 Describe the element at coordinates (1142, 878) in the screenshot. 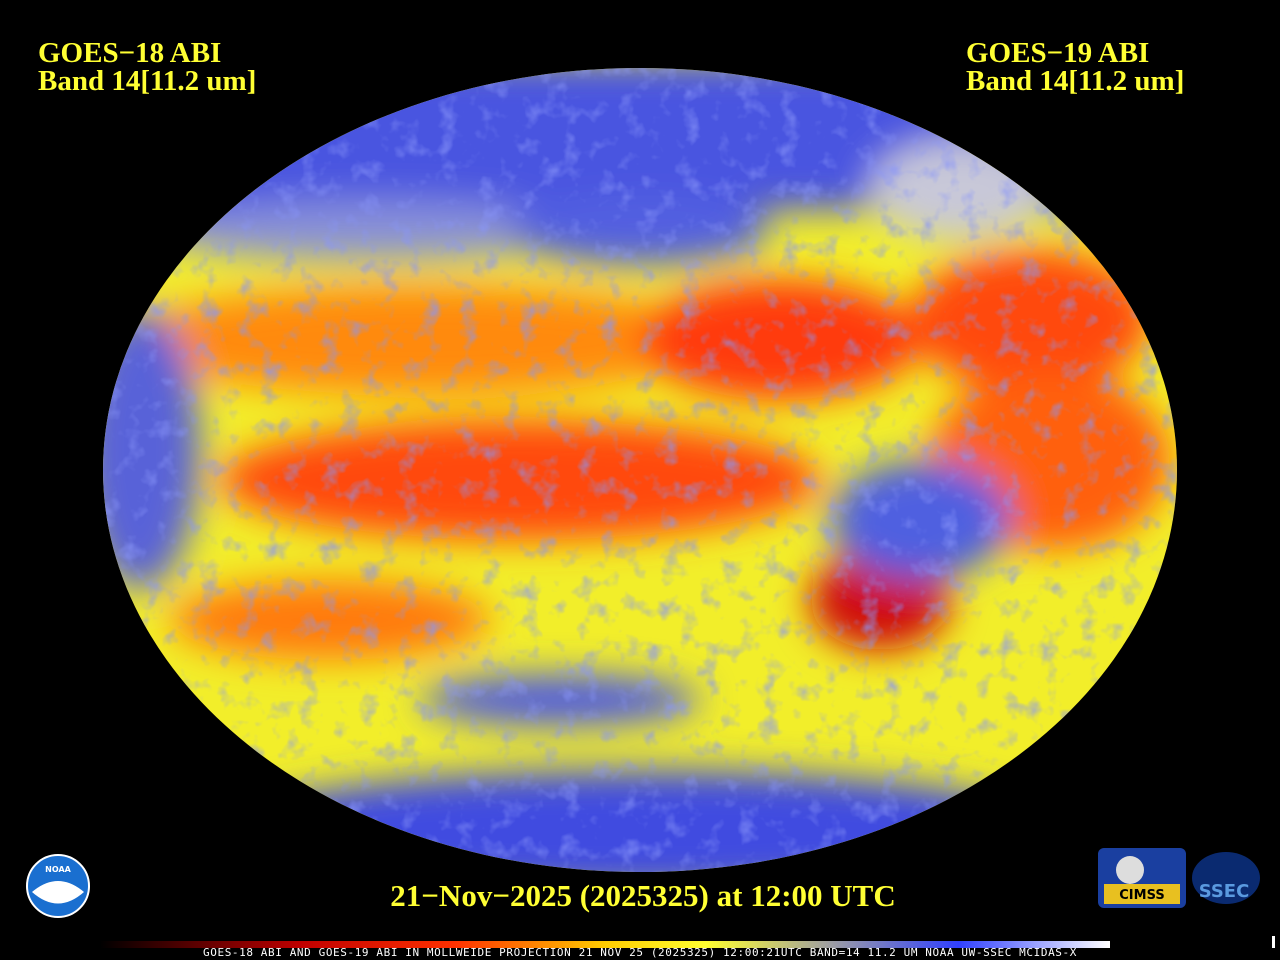

I see `cimss-logo: CIMSS` at that location.